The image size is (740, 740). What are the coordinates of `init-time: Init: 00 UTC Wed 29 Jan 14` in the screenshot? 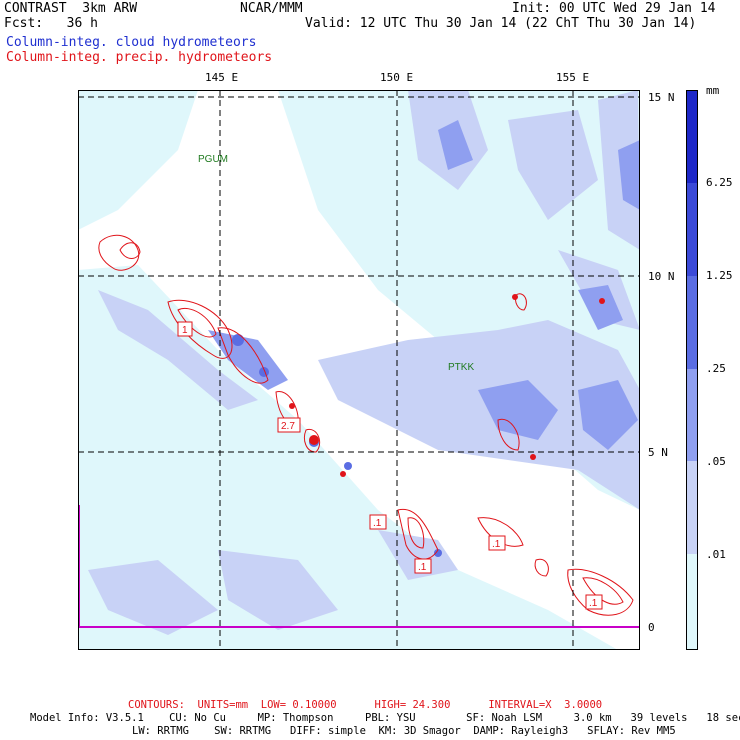 It's located at (614, 8).